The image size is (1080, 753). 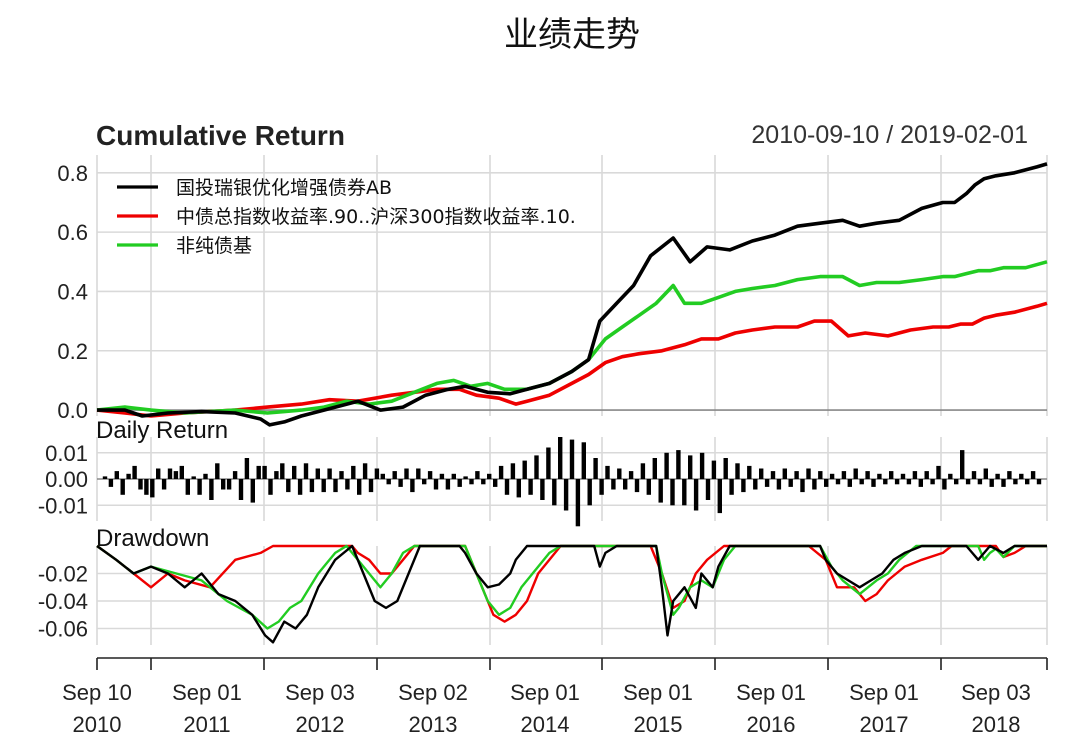 I want to click on y-tick-label: 0.4, so click(x=72, y=291).